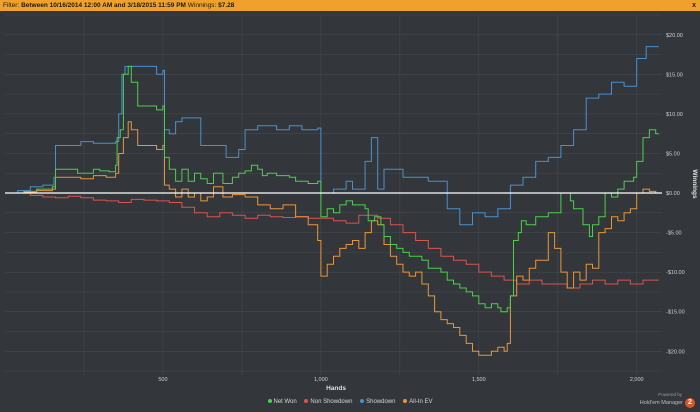 Image resolution: width=700 pixels, height=412 pixels. What do you see at coordinates (226, 5) in the screenshot?
I see `winnings-value: $7.28` at bounding box center [226, 5].